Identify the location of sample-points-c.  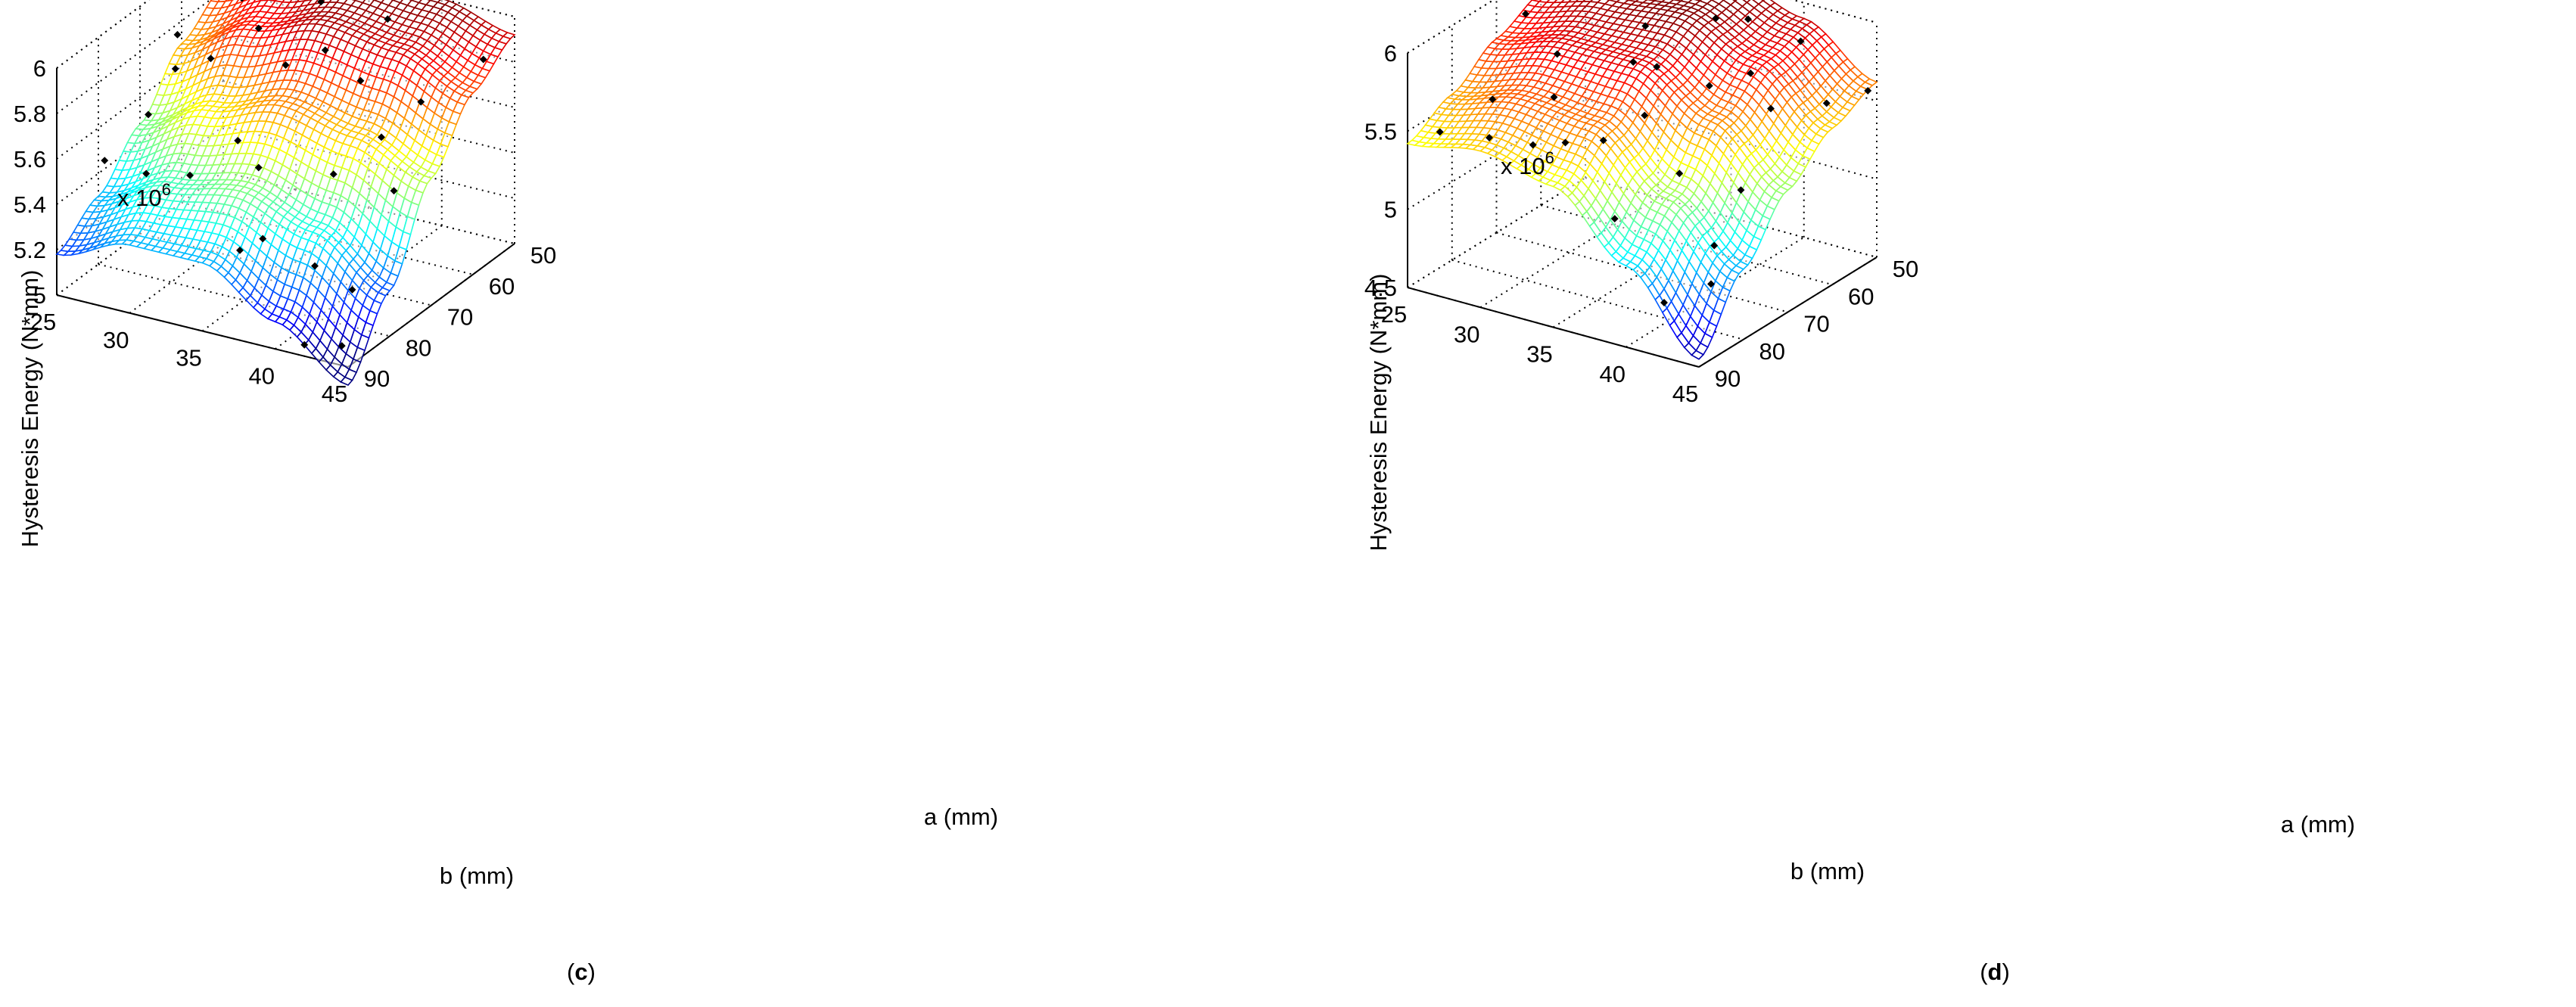
(294, 175).